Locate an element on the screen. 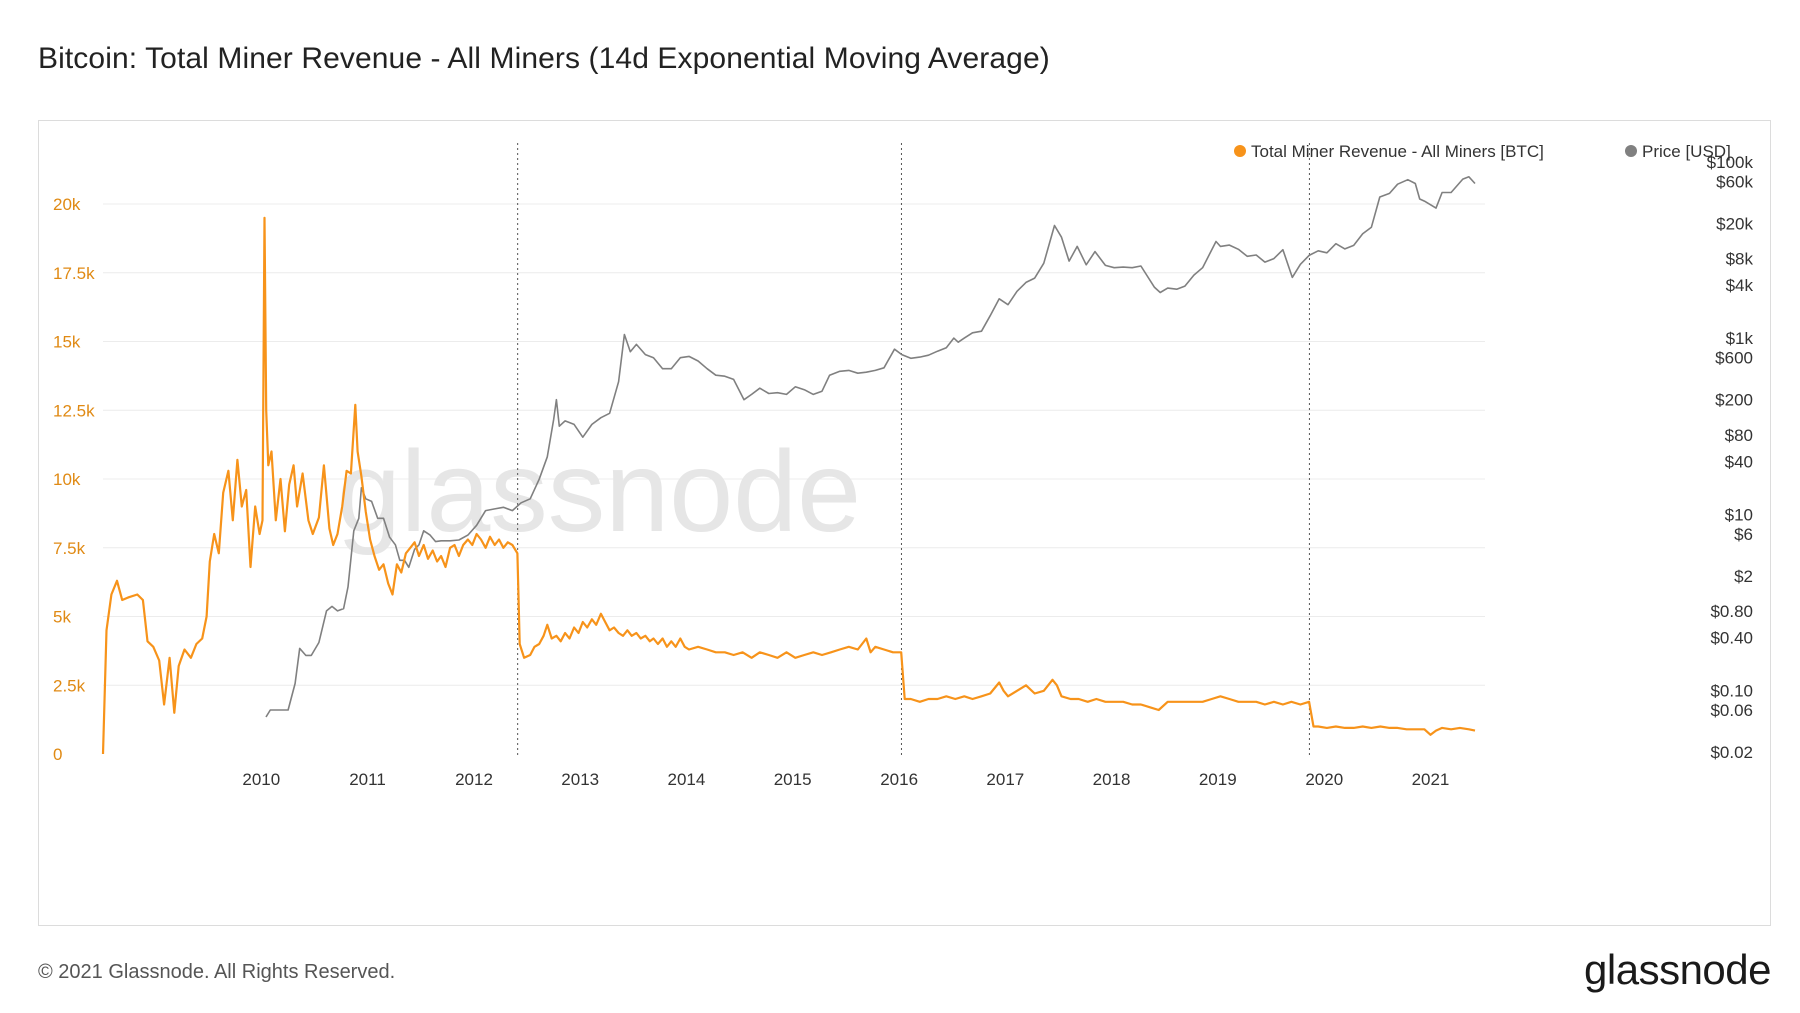 Image resolution: width=1800 pixels, height=1013 pixels. x-axis-tick-label: 2011 is located at coordinates (367, 779).